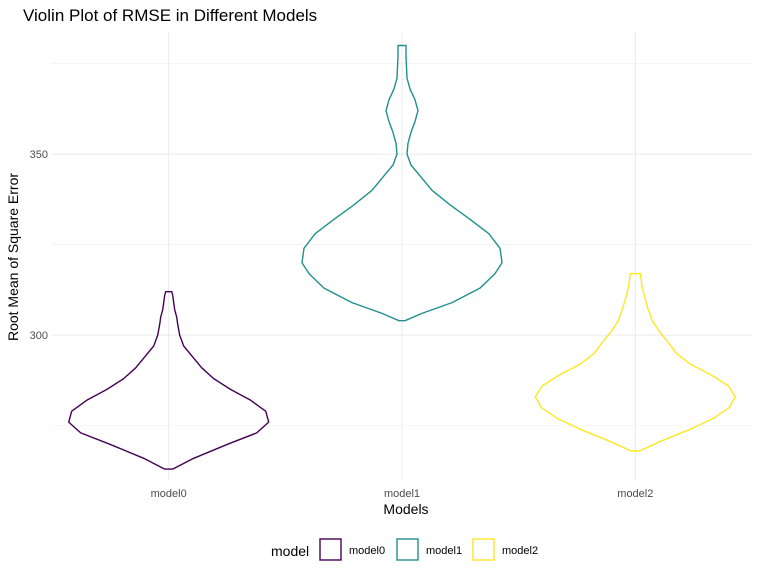  Describe the element at coordinates (402, 183) in the screenshot. I see `violin-model1` at that location.